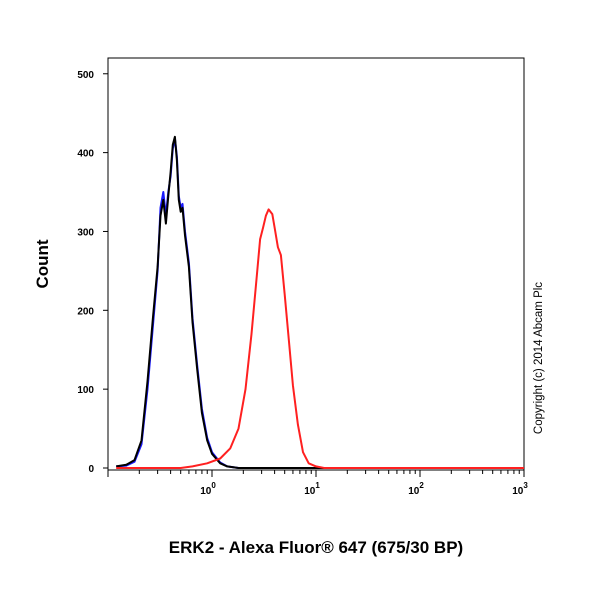  I want to click on x-tick-label: 10¹, so click(312, 489).